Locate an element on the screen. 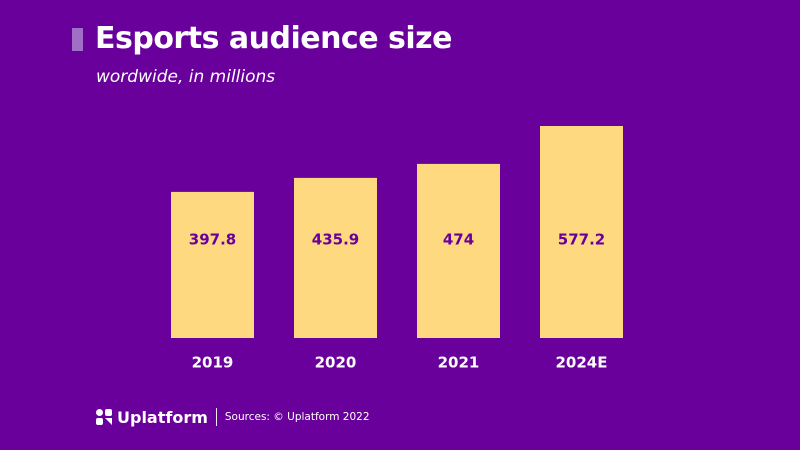 This screenshot has width=800, height=450. x-tick-label: 2020 is located at coordinates (336, 363).